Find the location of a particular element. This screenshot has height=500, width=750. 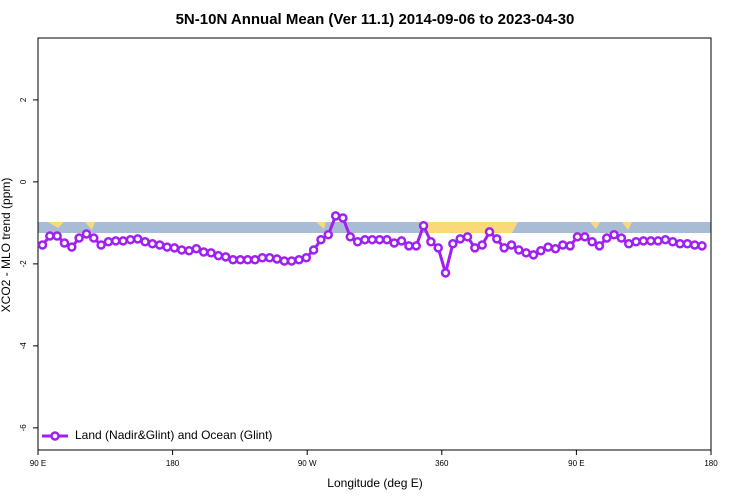

x-tick-label: 90 W is located at coordinates (307, 463).